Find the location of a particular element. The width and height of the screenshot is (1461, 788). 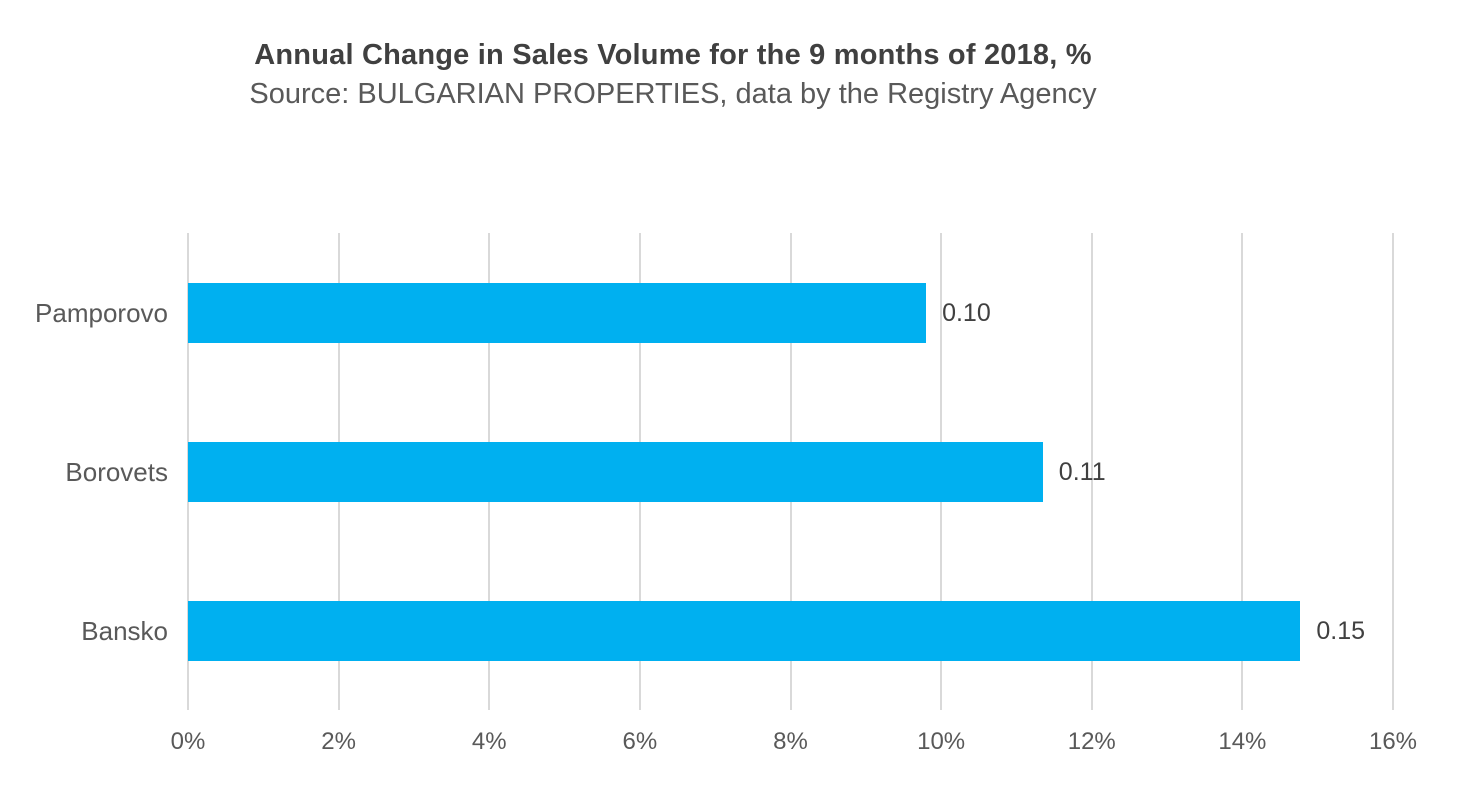

x-tick-label: 2% is located at coordinates (338, 741).